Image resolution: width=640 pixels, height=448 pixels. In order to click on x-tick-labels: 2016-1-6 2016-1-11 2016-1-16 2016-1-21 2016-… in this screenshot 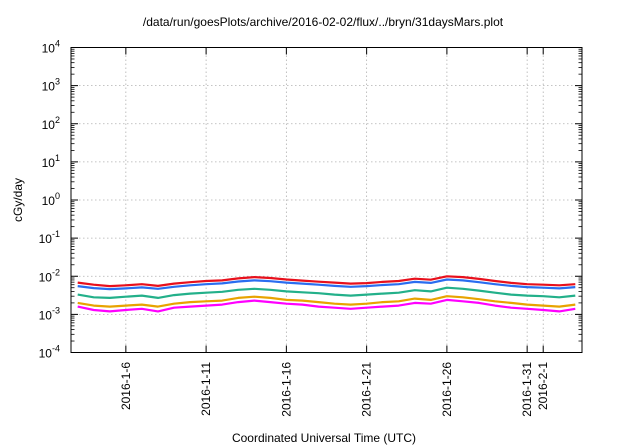, I will do `click(334, 389)`.